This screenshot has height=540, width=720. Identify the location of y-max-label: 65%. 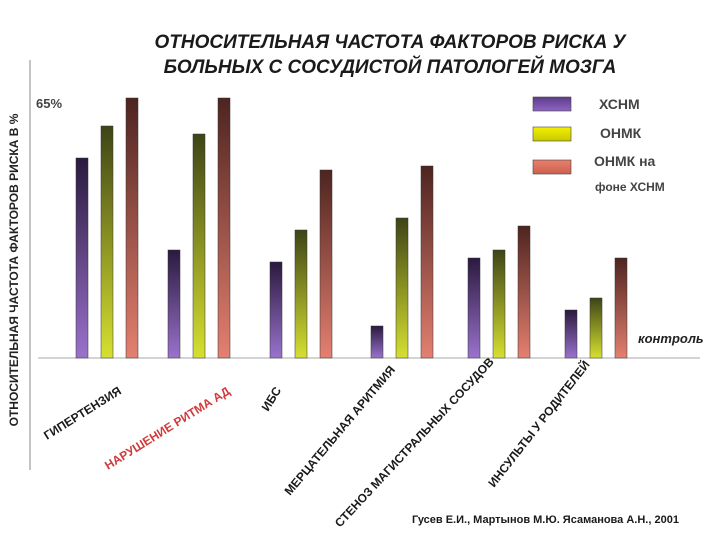
(49, 103).